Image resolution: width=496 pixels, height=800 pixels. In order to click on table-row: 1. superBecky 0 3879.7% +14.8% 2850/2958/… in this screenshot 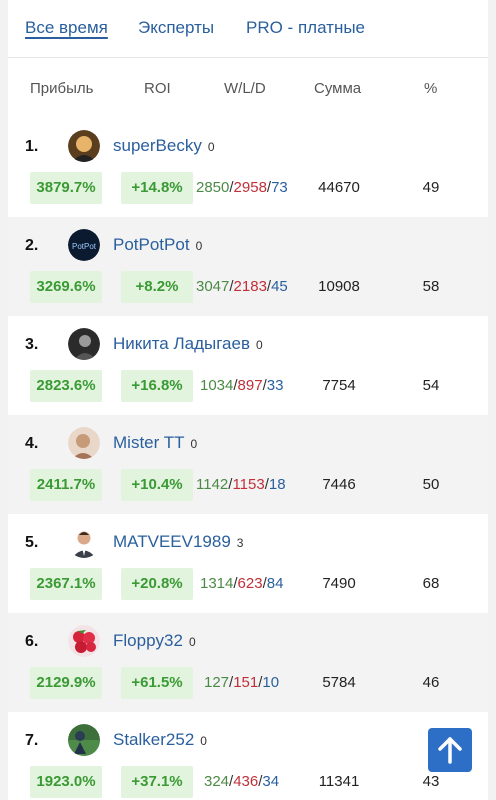, I will do `click(248, 167)`.